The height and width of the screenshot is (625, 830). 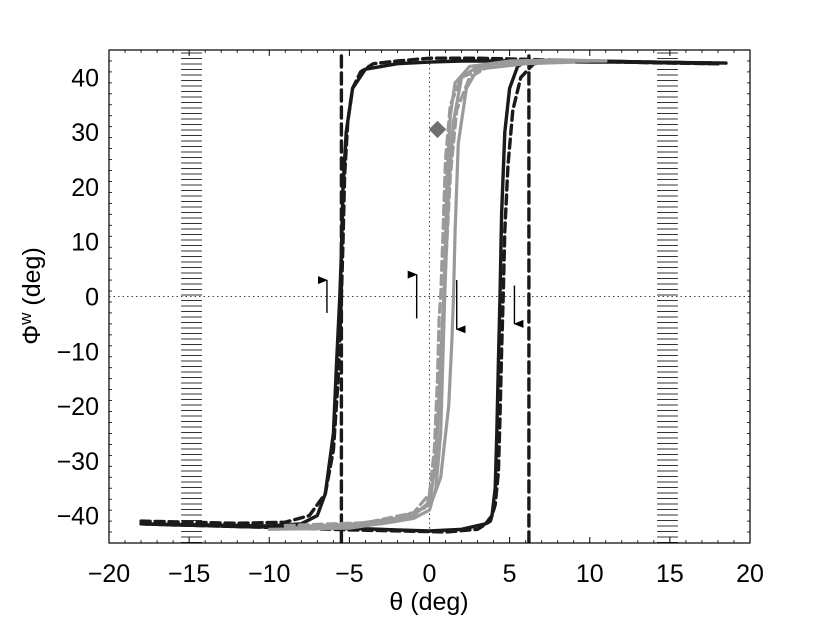 What do you see at coordinates (430, 574) in the screenshot?
I see `x-tick-label: 0` at bounding box center [430, 574].